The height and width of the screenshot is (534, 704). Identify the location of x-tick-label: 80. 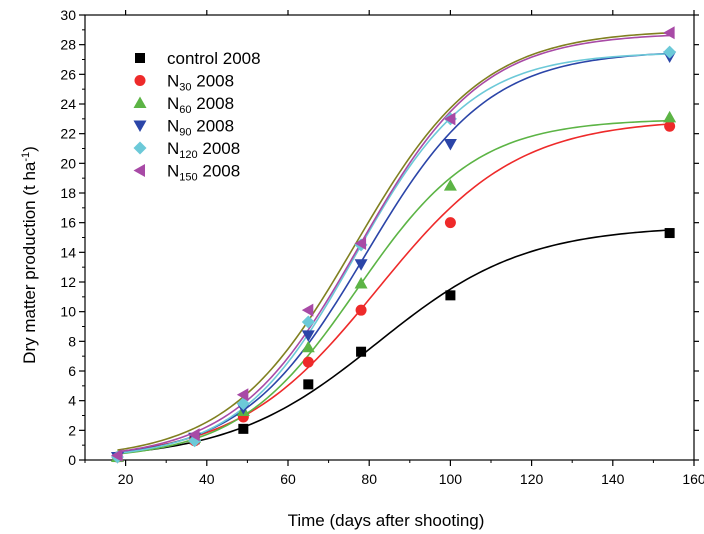
(369, 479).